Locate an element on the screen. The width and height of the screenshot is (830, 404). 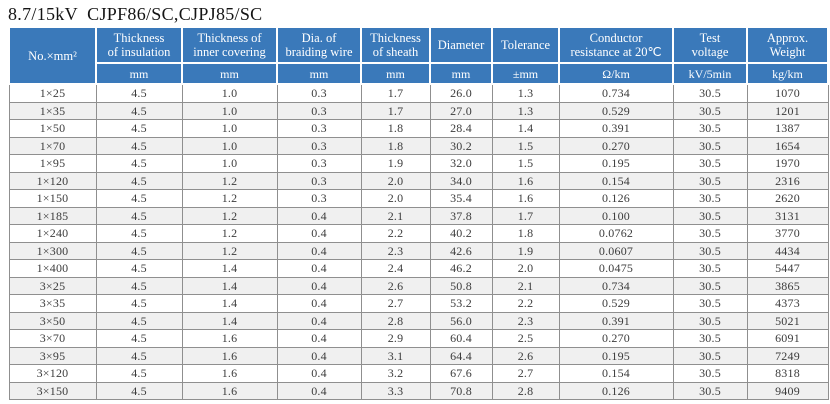
table-cell: 28.4 is located at coordinates (461, 128).